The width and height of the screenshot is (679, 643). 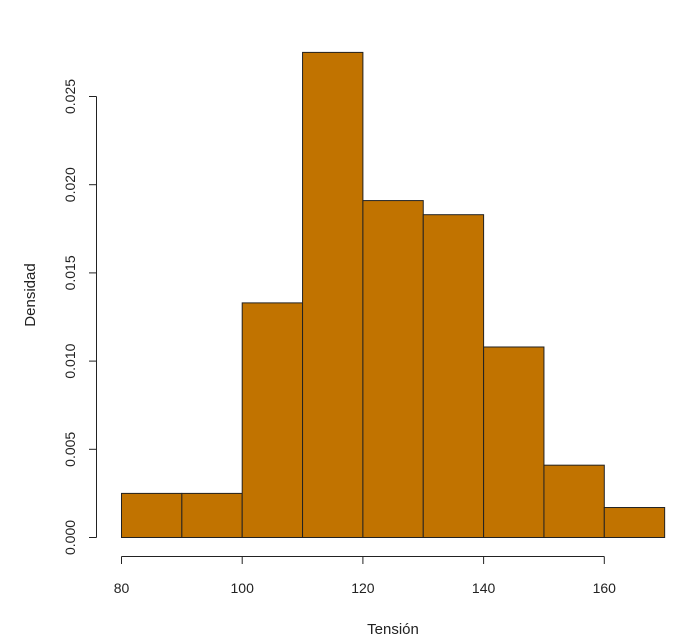 I want to click on x-axis-label: Tensión, so click(x=393, y=629).